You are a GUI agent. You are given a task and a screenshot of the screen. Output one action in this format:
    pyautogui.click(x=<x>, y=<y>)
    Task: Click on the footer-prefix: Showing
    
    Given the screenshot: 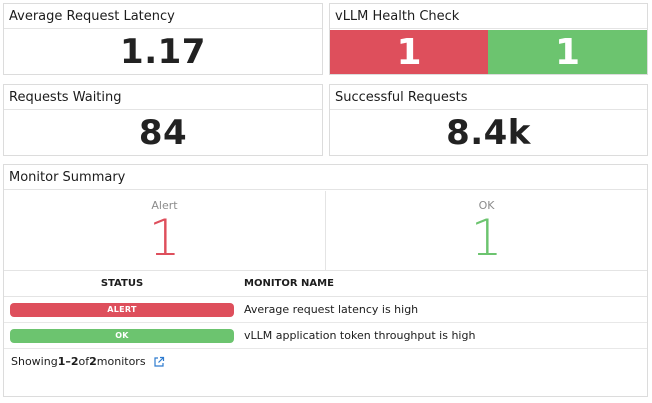 What is the action you would take?
    pyautogui.click(x=34, y=361)
    